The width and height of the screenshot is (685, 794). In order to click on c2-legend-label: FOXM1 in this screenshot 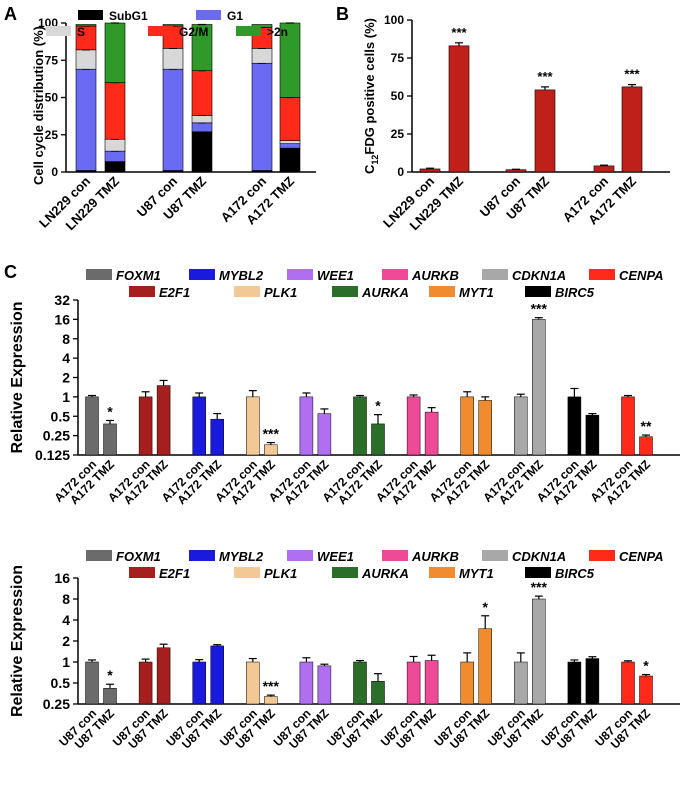, I will do `click(138, 556)`.